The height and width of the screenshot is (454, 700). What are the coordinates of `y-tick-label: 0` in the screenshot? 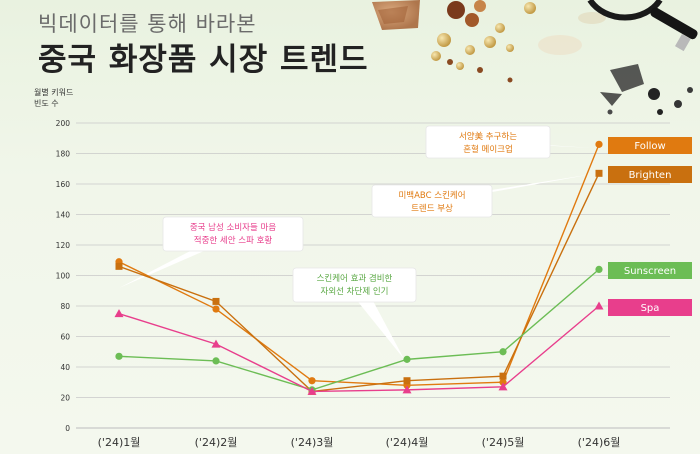 It's located at (67, 428).